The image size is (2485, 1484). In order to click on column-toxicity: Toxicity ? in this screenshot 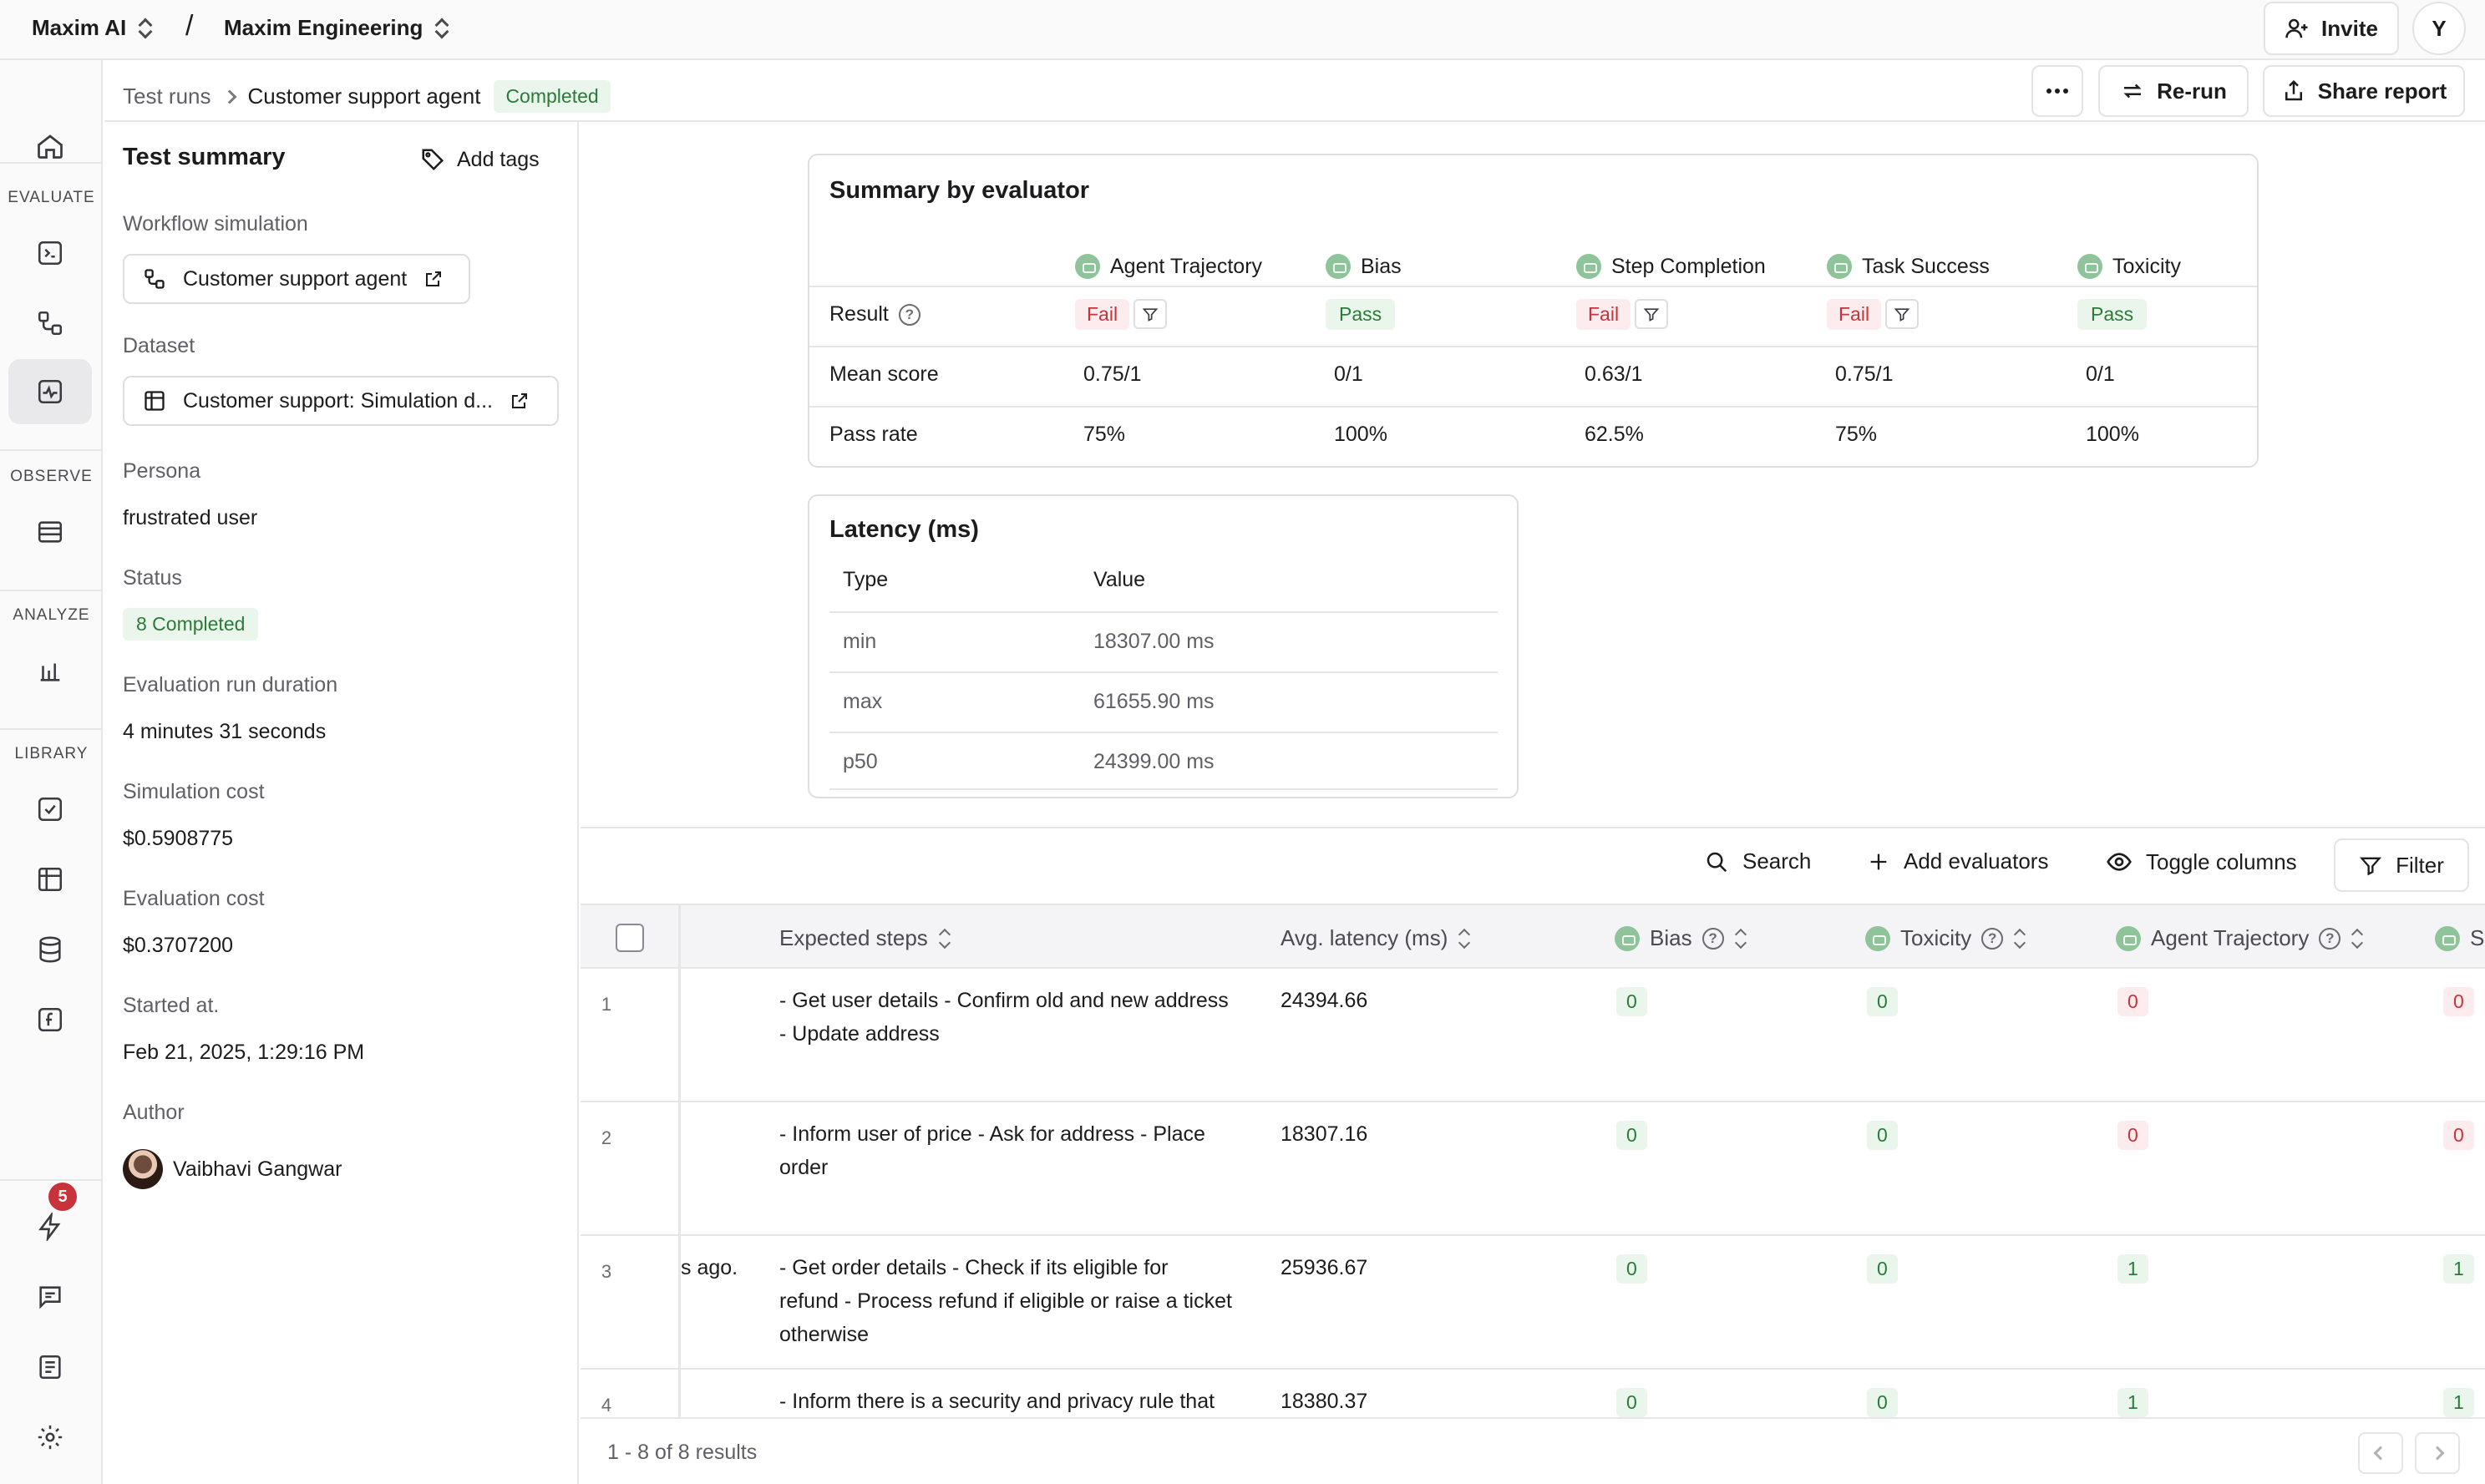, I will do `click(1945, 938)`.